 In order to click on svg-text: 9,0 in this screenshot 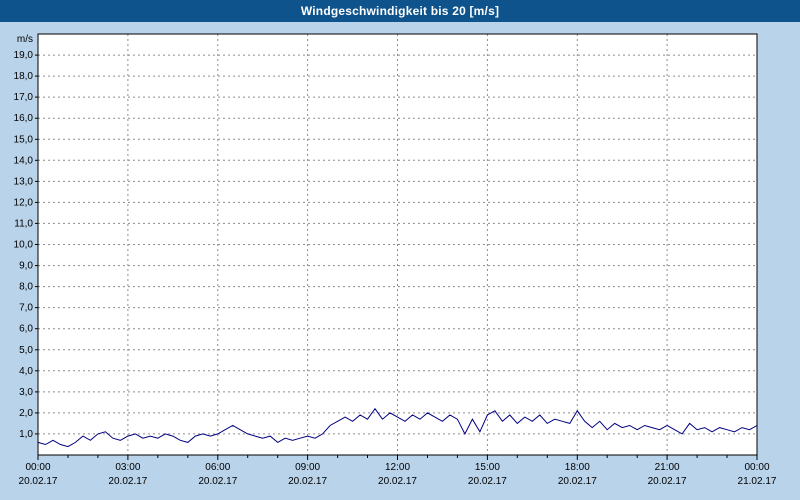, I will do `click(26, 266)`.